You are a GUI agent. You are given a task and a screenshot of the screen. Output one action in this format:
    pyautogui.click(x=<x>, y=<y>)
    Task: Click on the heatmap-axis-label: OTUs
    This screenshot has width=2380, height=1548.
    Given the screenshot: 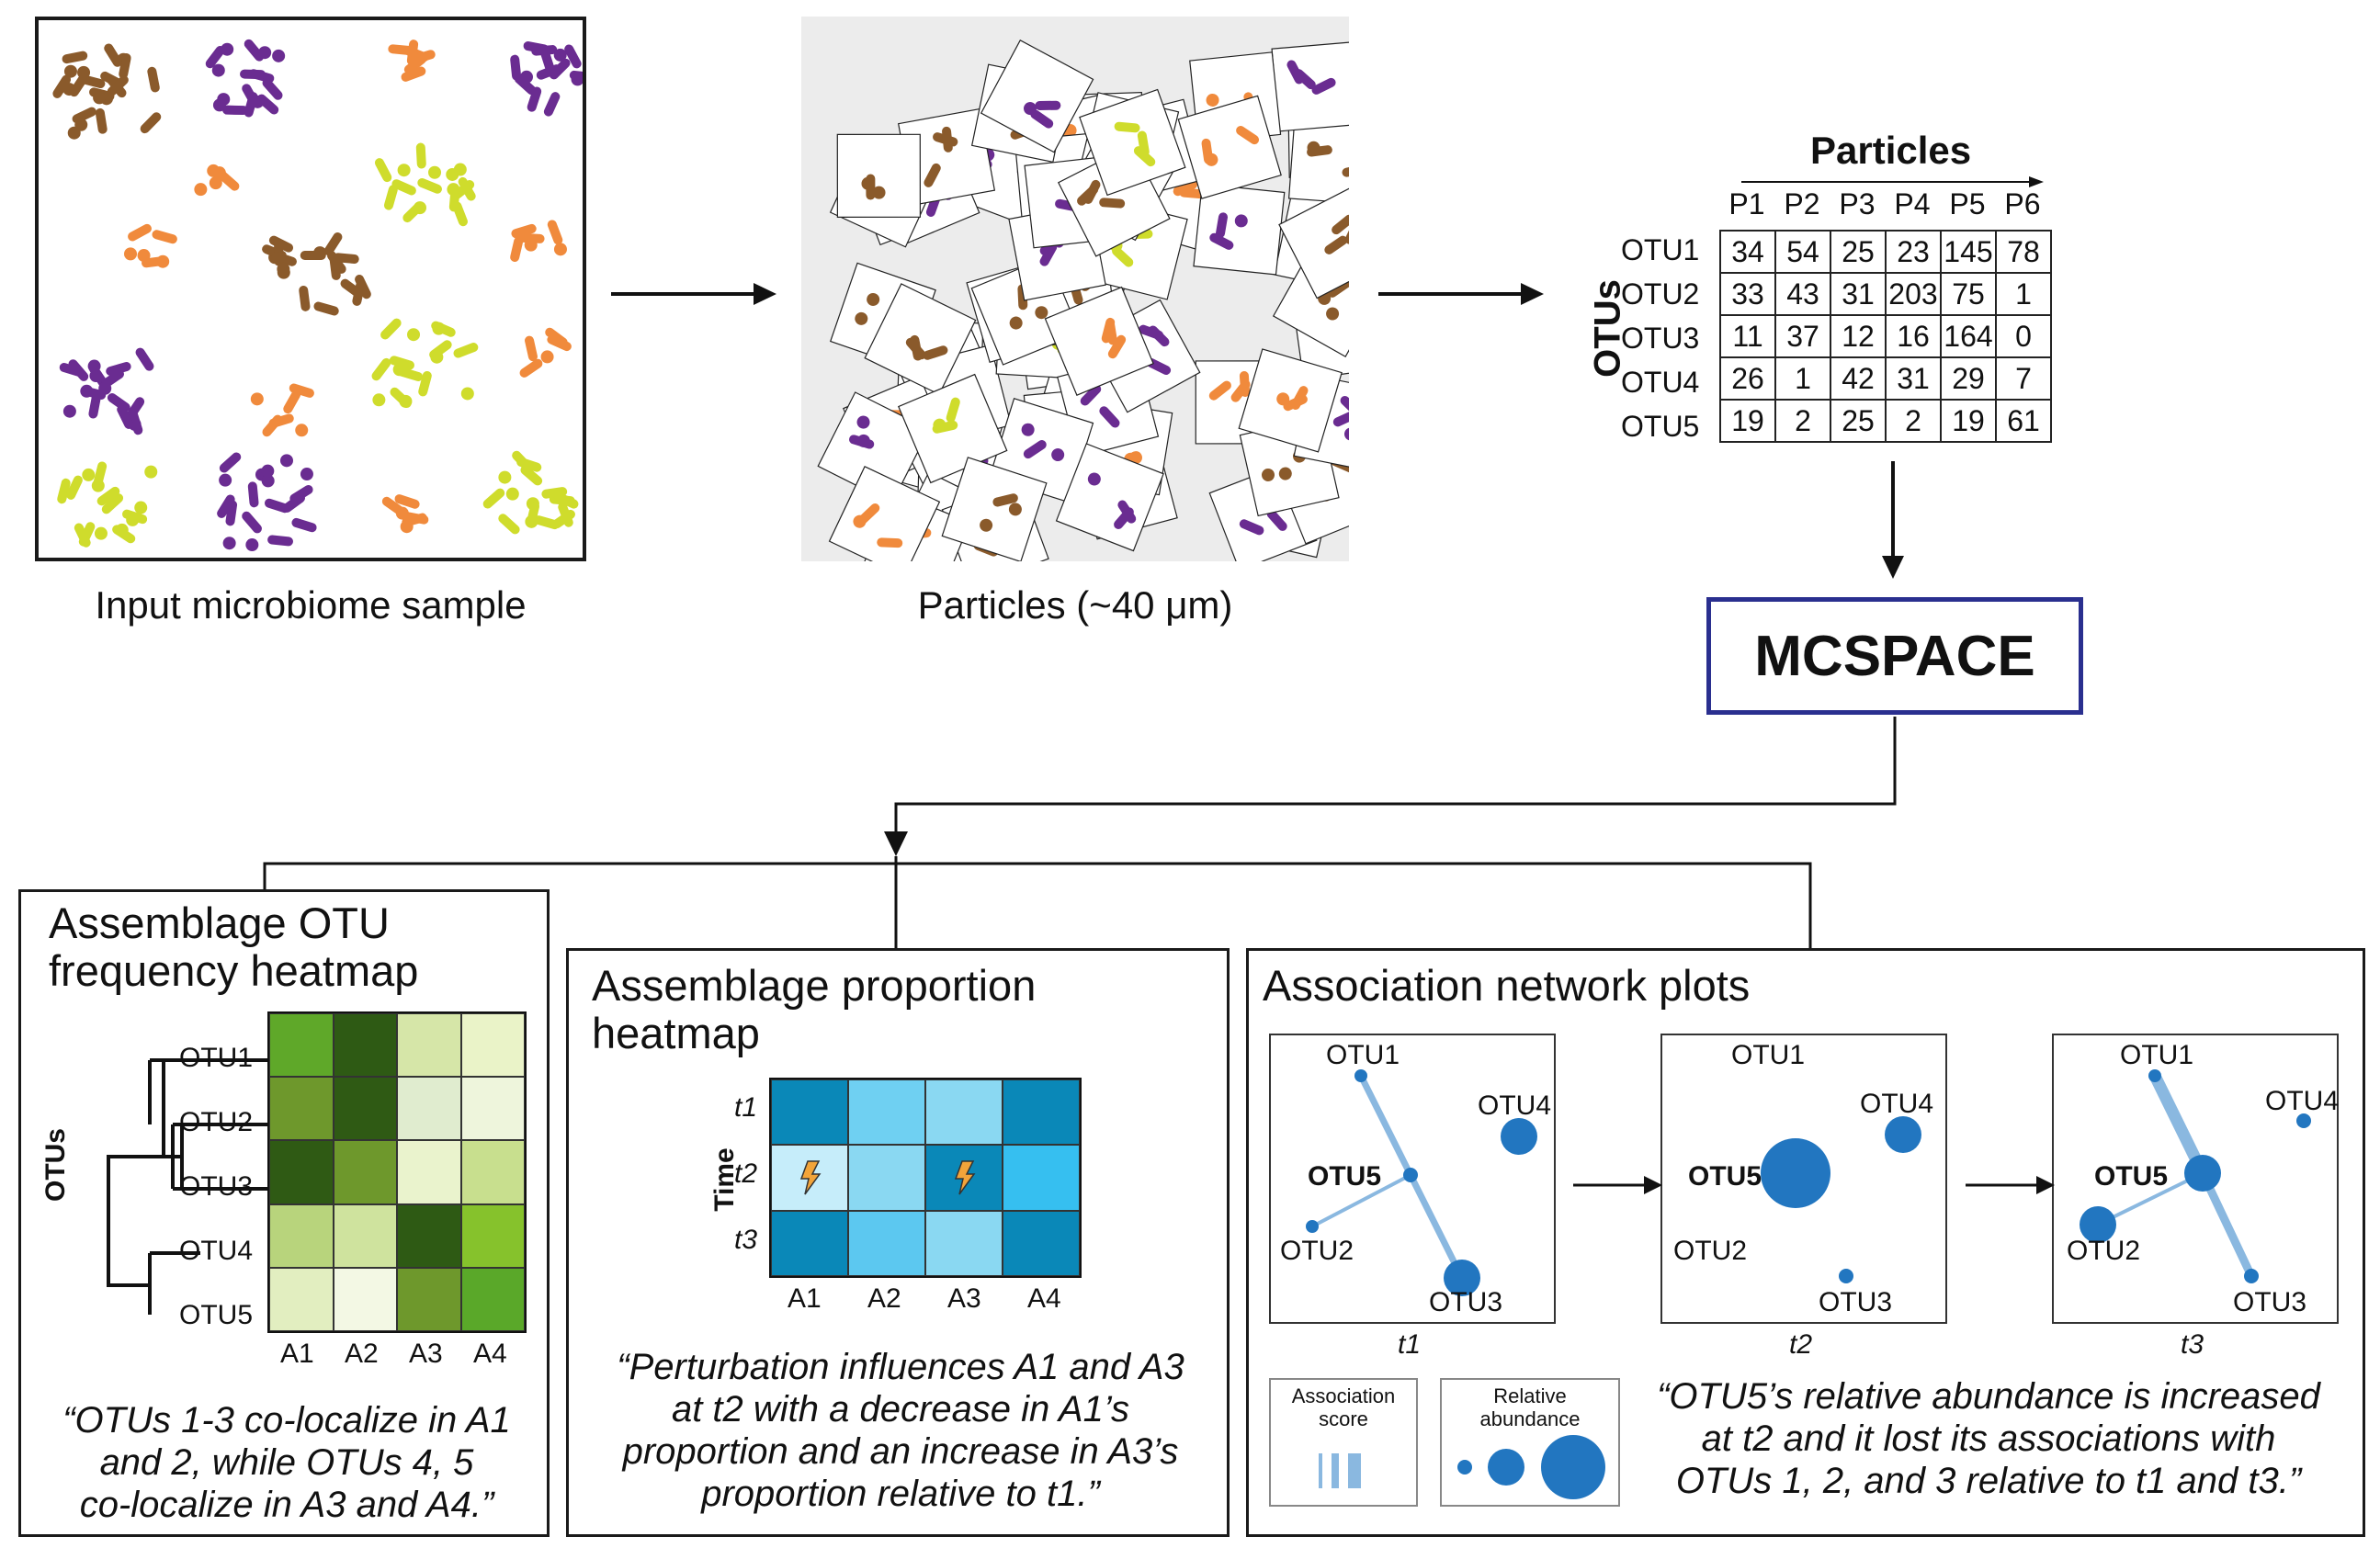 What is the action you would take?
    pyautogui.click(x=55, y=1165)
    